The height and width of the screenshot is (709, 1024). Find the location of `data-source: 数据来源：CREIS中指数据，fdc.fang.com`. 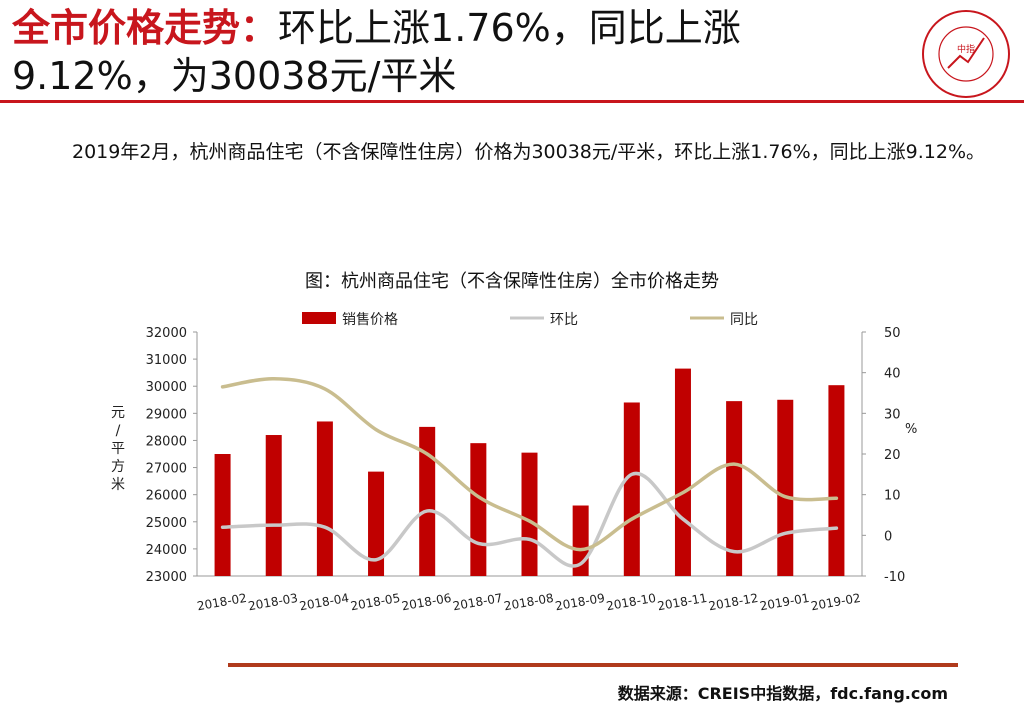

data-source: 数据来源：CREIS中指数据，fdc.fang.com is located at coordinates (782, 693).